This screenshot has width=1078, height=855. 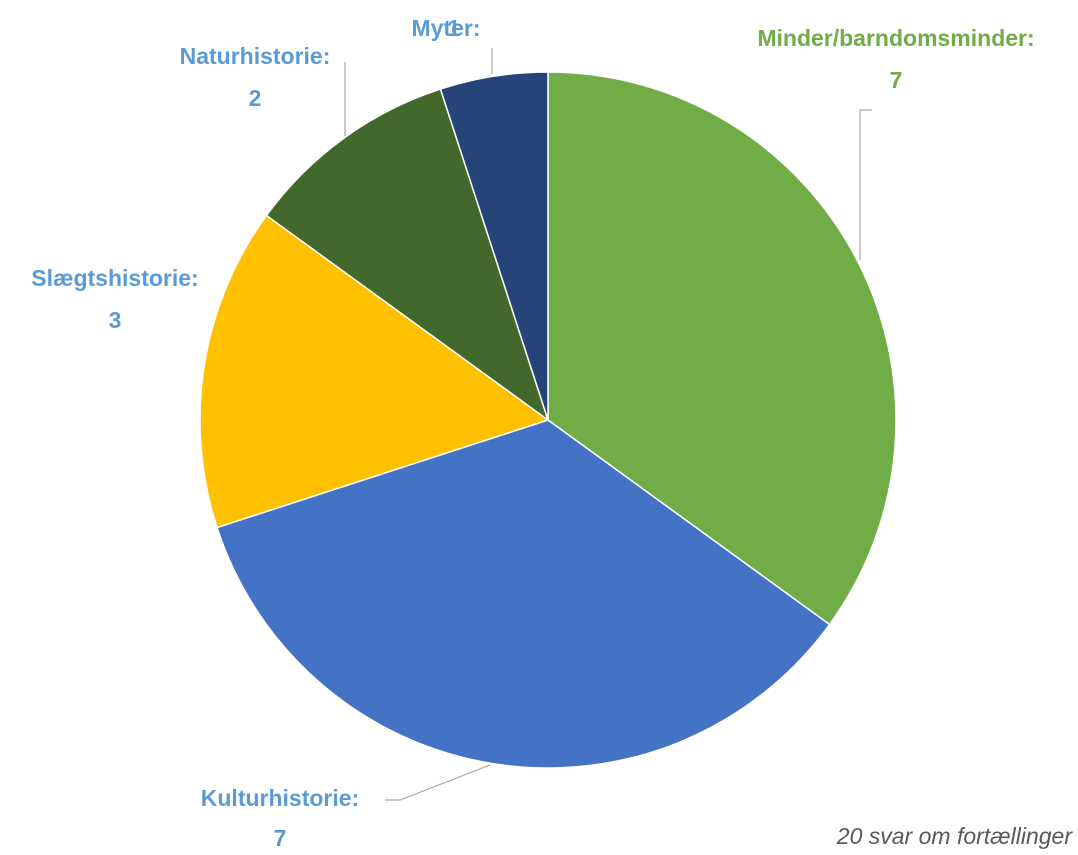 I want to click on data-label-value: 1, so click(x=454, y=28).